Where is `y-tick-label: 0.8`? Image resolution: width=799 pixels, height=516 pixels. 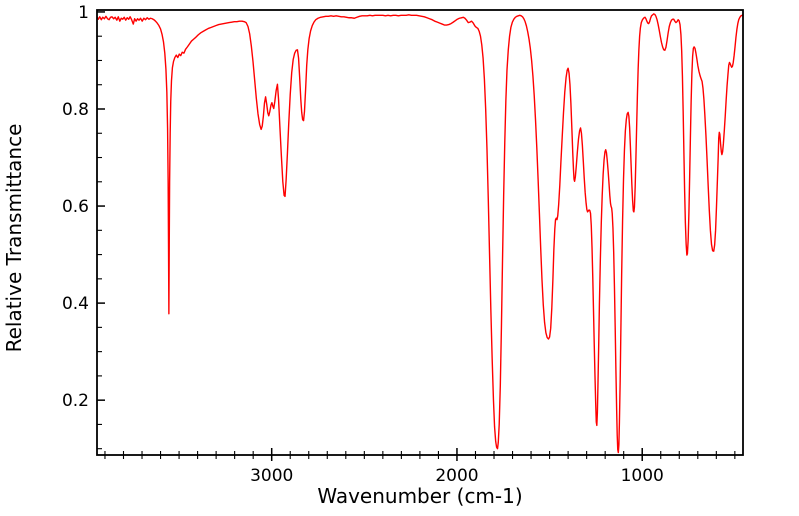 y-tick-label: 0.8 is located at coordinates (75, 110).